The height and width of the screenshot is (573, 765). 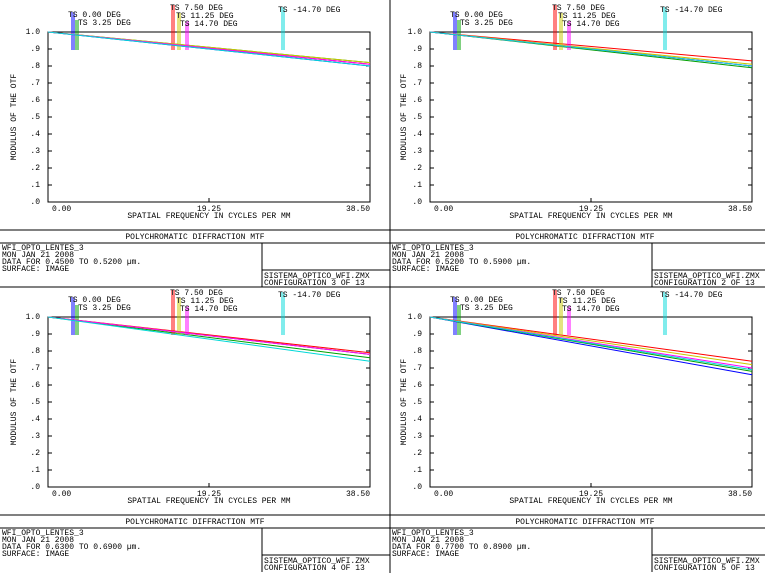 I want to click on configuration: CONFIGURATION 4 OF 13, so click(x=314, y=568).